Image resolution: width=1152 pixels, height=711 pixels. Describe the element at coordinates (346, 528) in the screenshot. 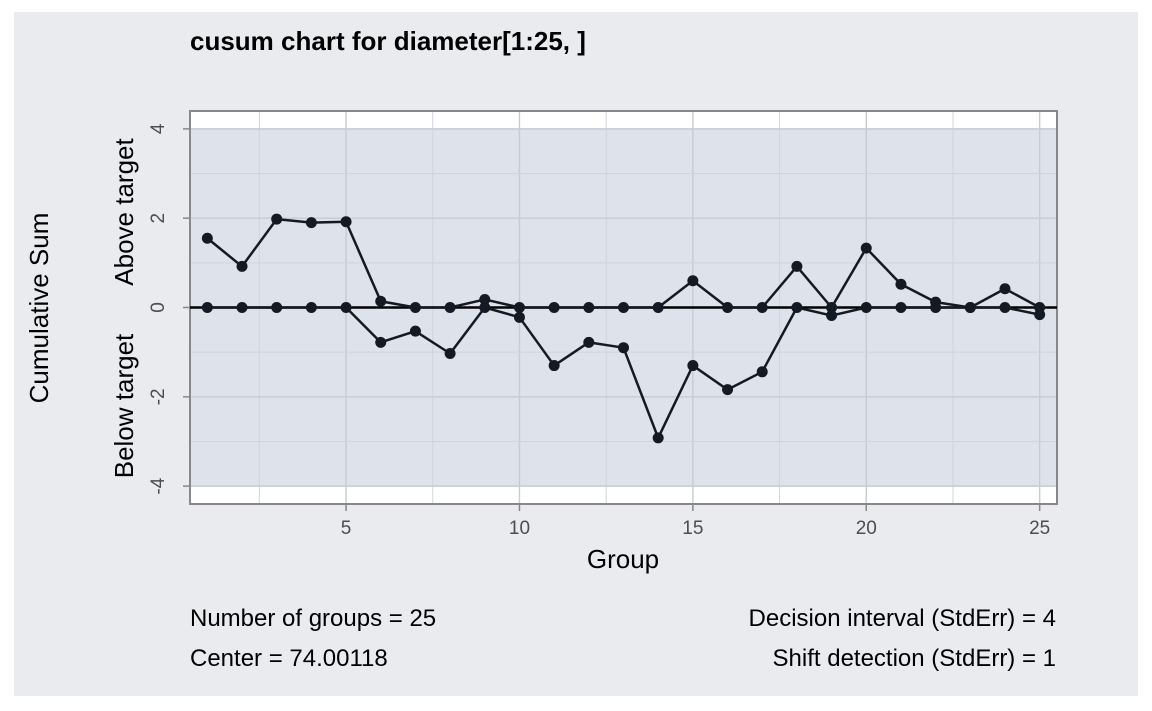

I see `x-tick-label: 5` at that location.